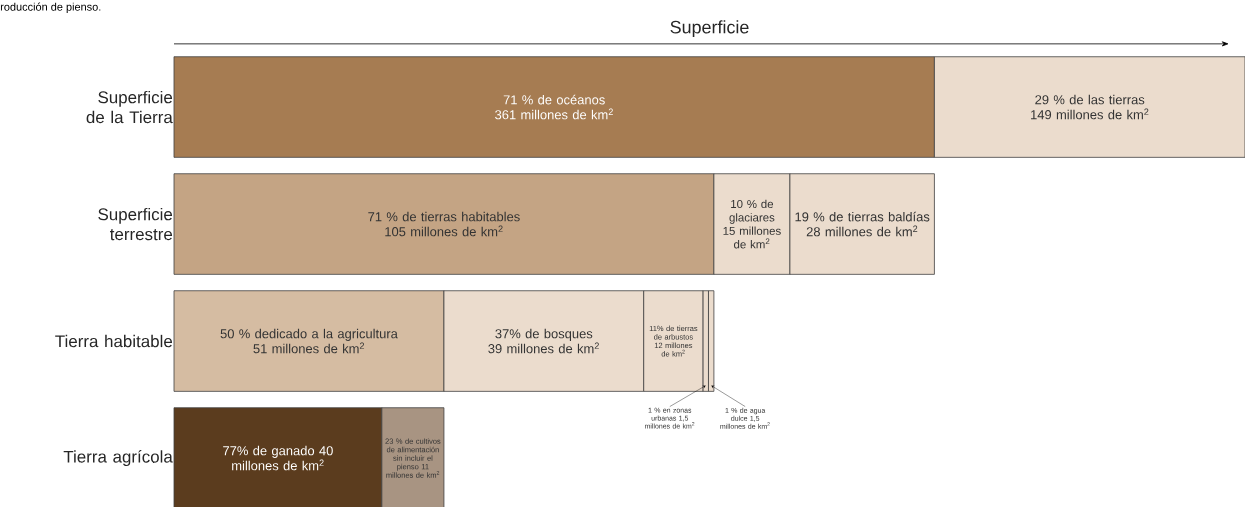 This screenshot has height=507, width=1245. What do you see at coordinates (50, 7) in the screenshot?
I see `text: roducción de pienso.` at bounding box center [50, 7].